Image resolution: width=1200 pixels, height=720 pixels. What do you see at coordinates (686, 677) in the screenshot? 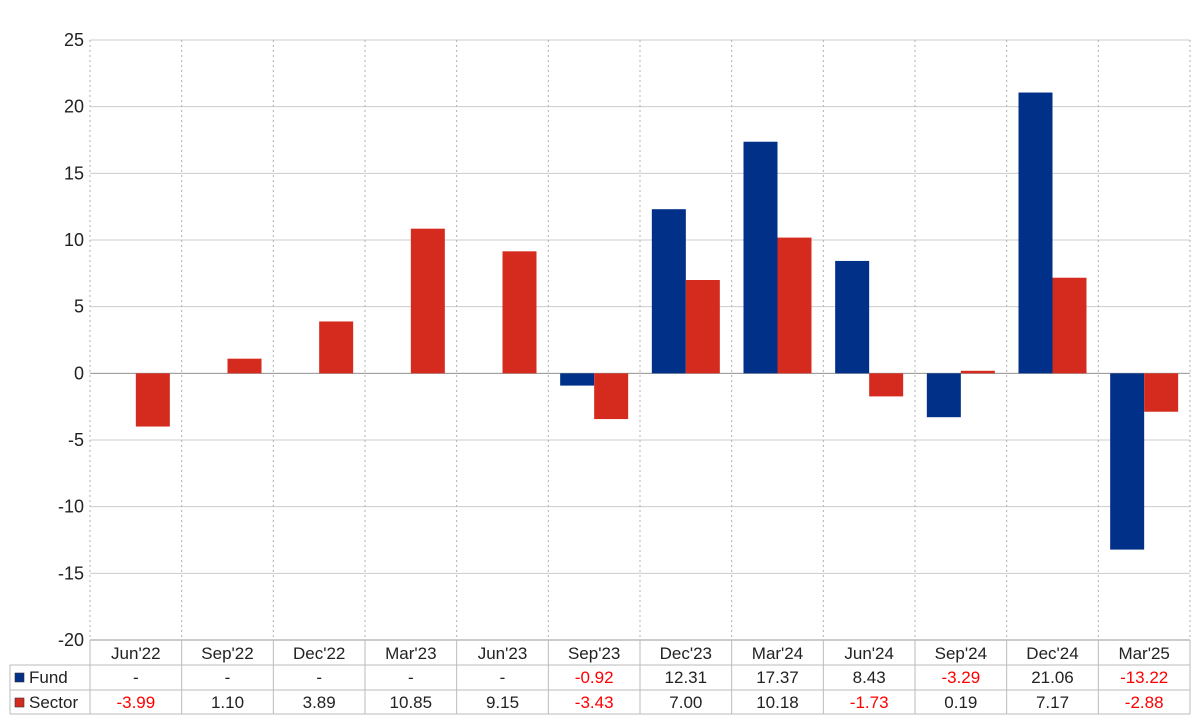
I see `data-label-fund: 12.31` at bounding box center [686, 677].